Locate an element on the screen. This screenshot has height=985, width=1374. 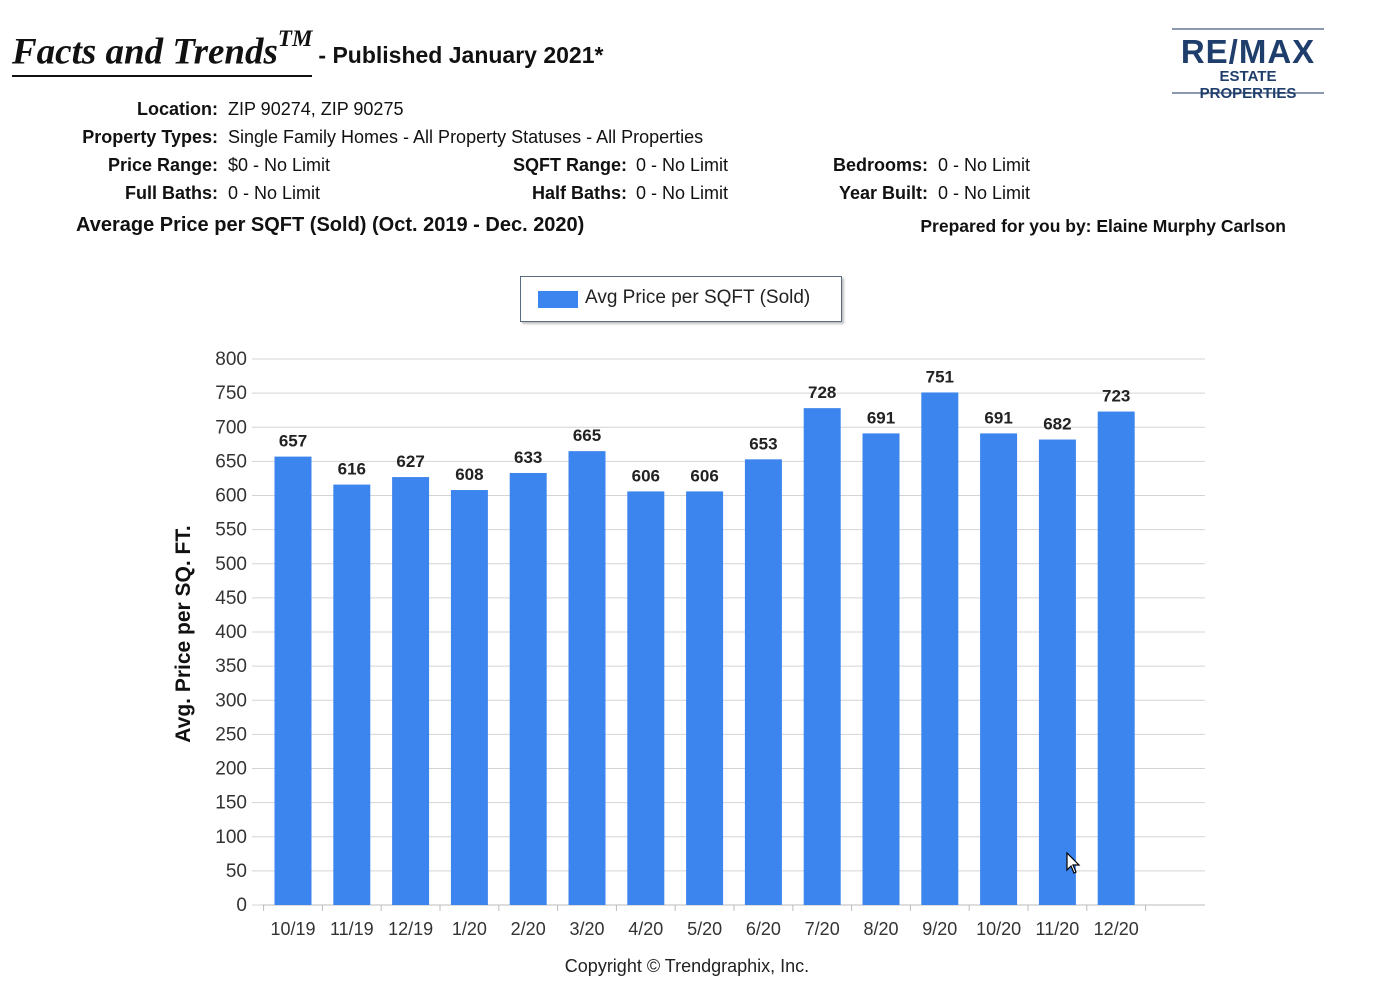
copyright-notice: Copyright © Trendgraphix, Inc. is located at coordinates (687, 966).